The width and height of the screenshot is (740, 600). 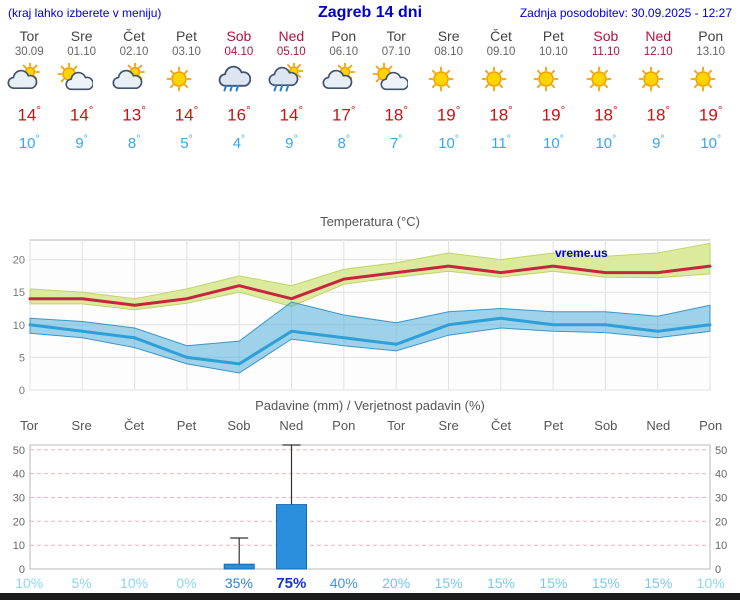 What do you see at coordinates (370, 405) in the screenshot?
I see `precip-chart-title: Padavine (mm) / Verjetnost padavin (%)` at bounding box center [370, 405].